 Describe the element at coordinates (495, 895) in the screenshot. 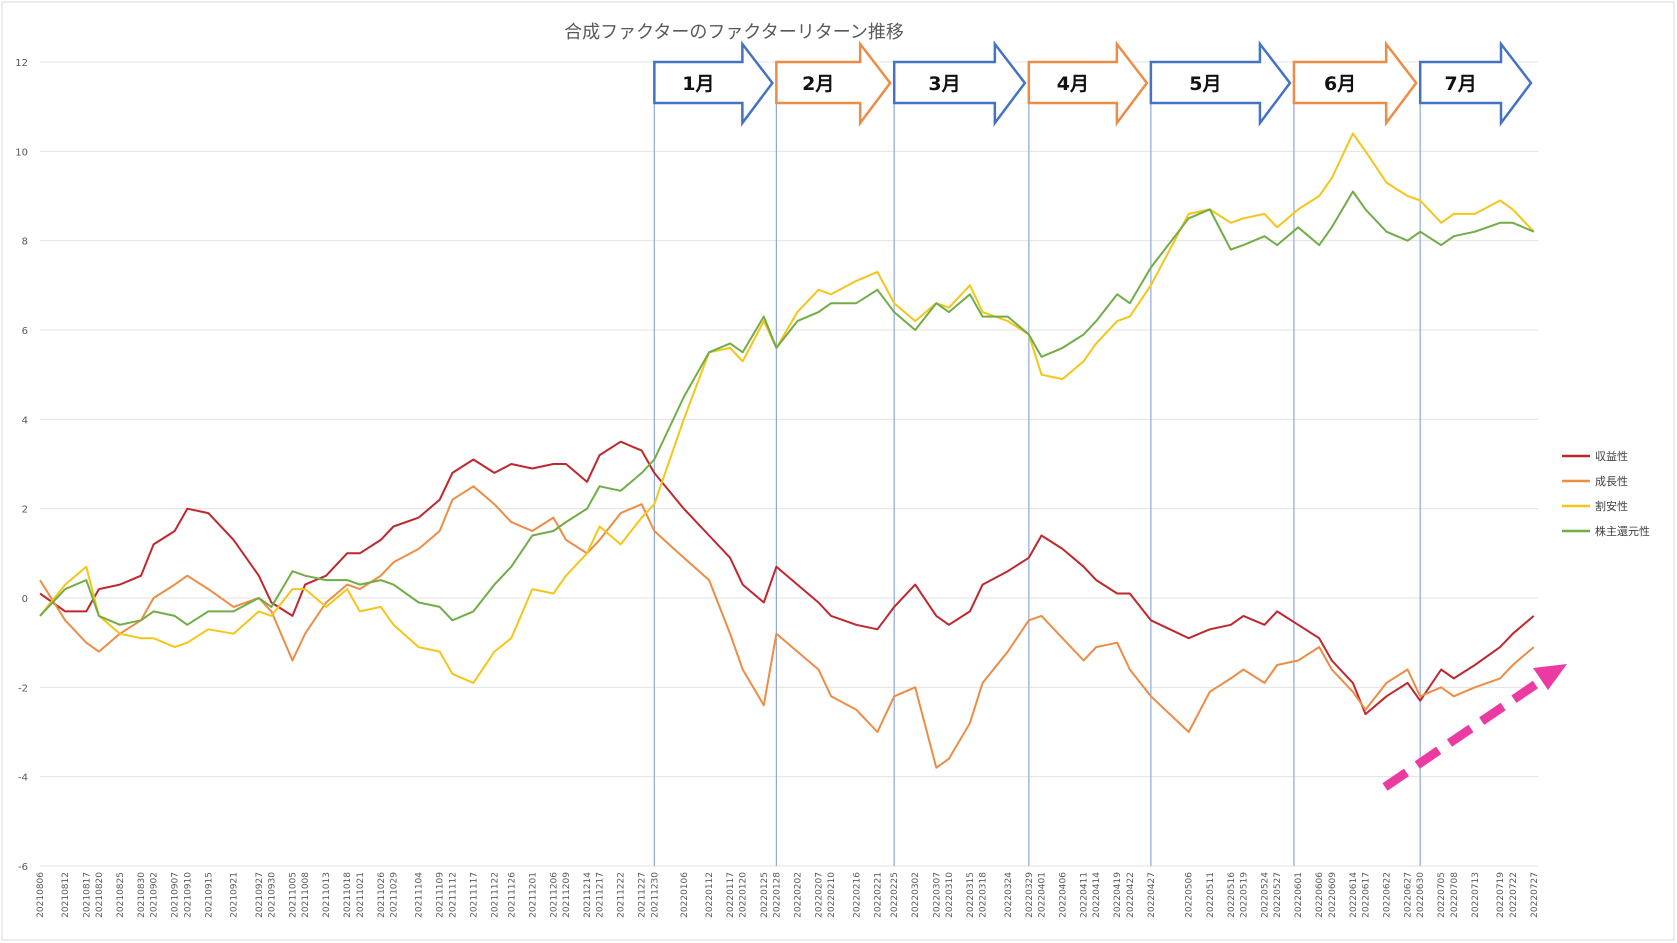

I see `x-tick-label: 20211122` at that location.